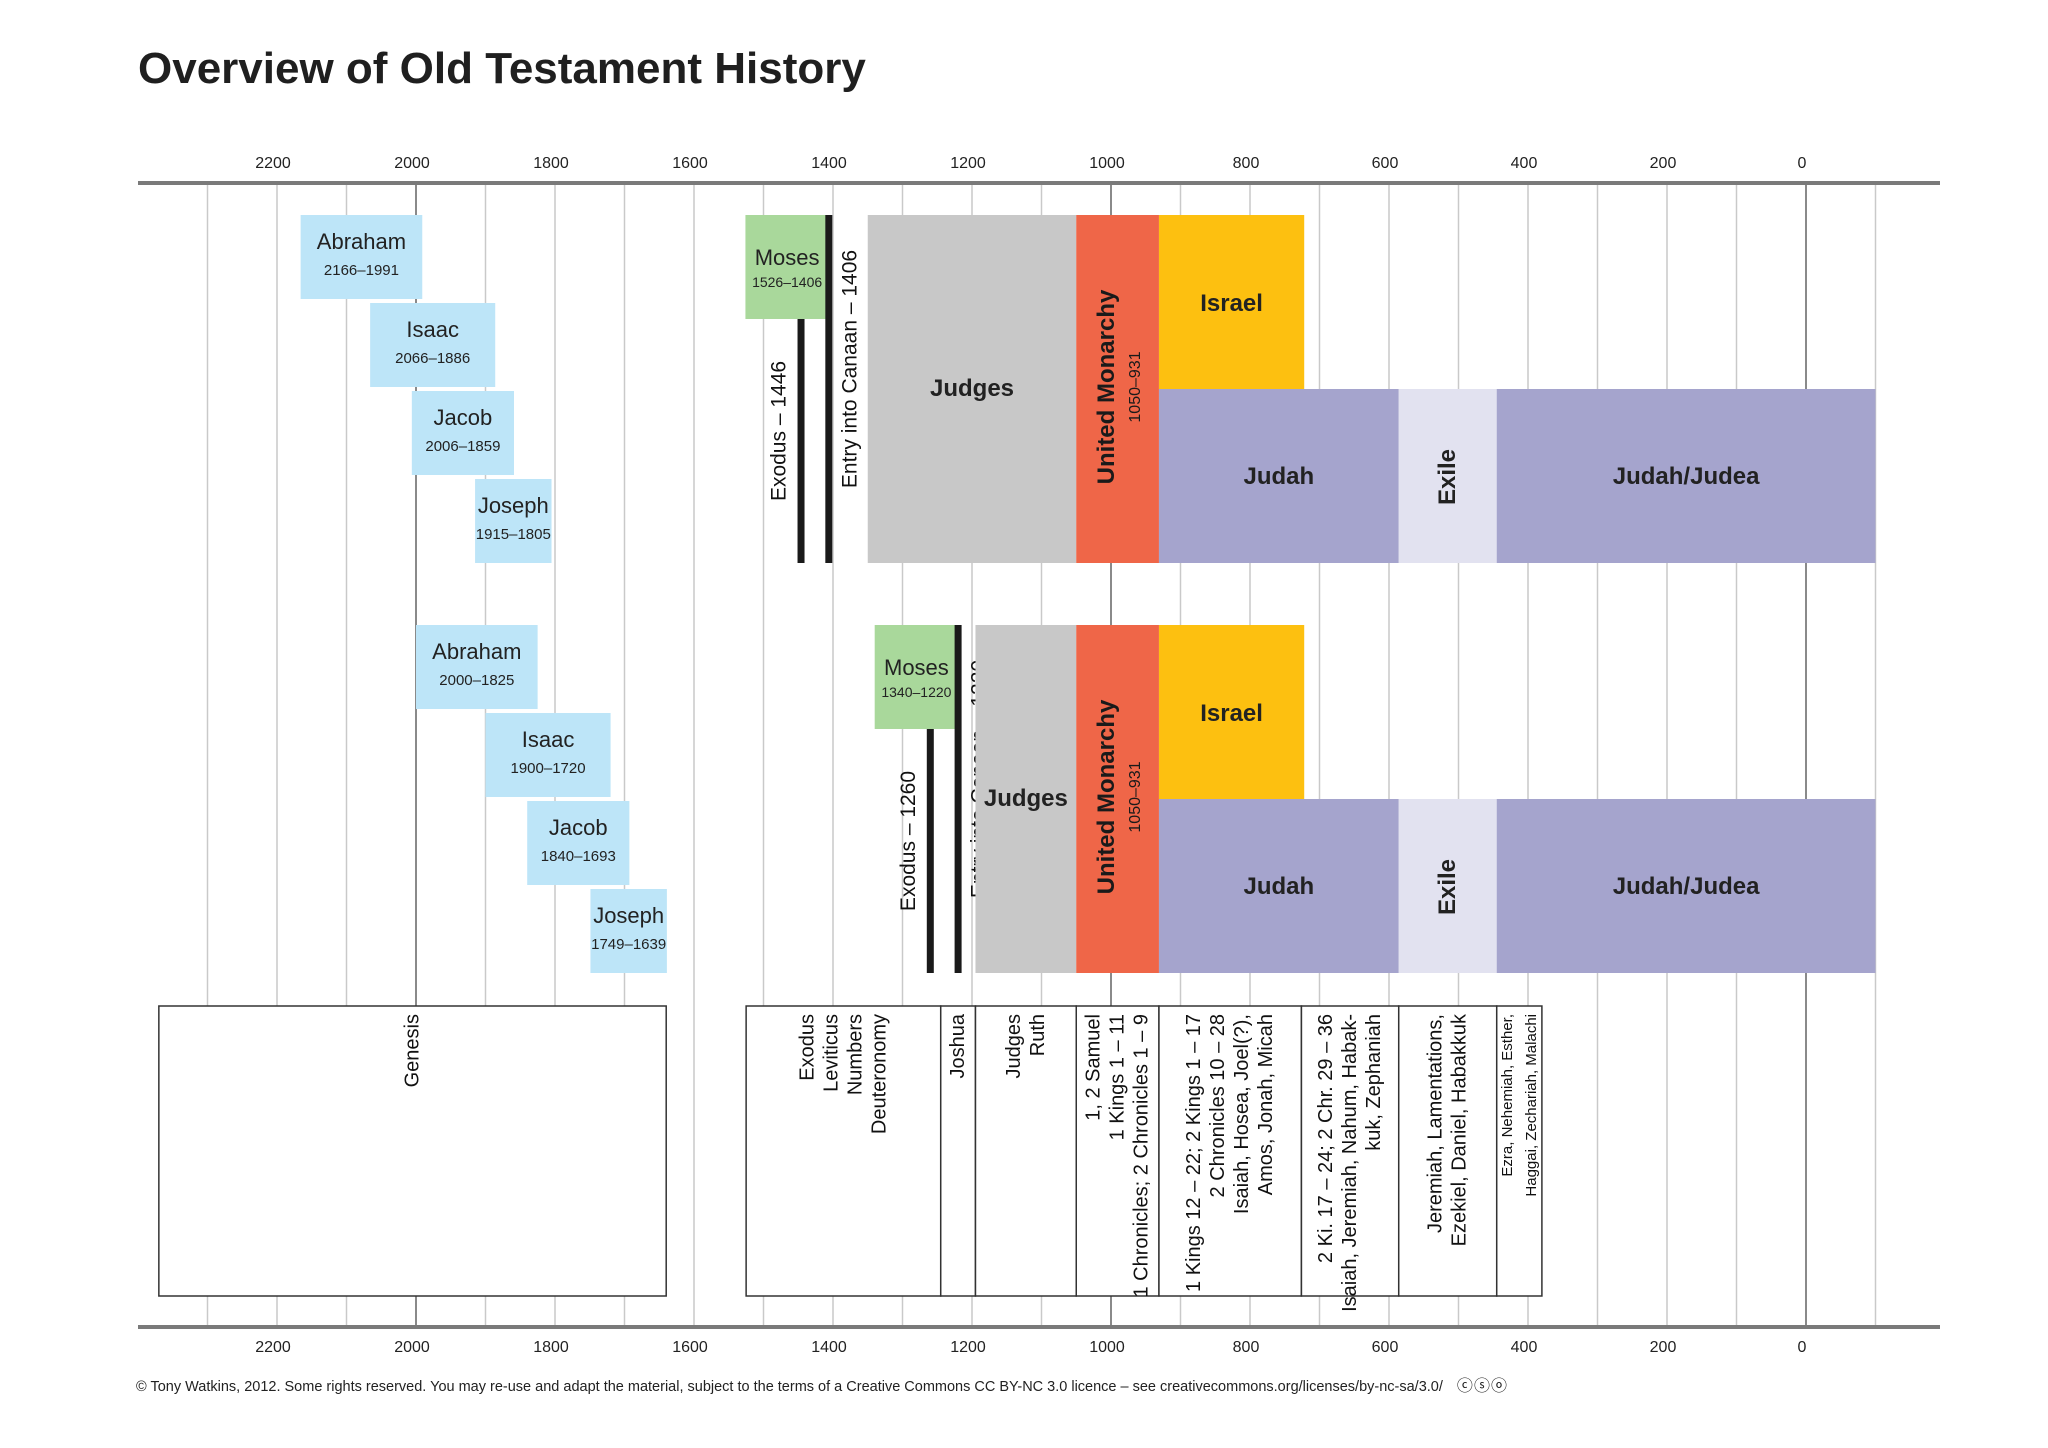 The height and width of the screenshot is (1448, 2048). I want to click on book-line: kuk, Zephaniah, so click(1374, 1082).